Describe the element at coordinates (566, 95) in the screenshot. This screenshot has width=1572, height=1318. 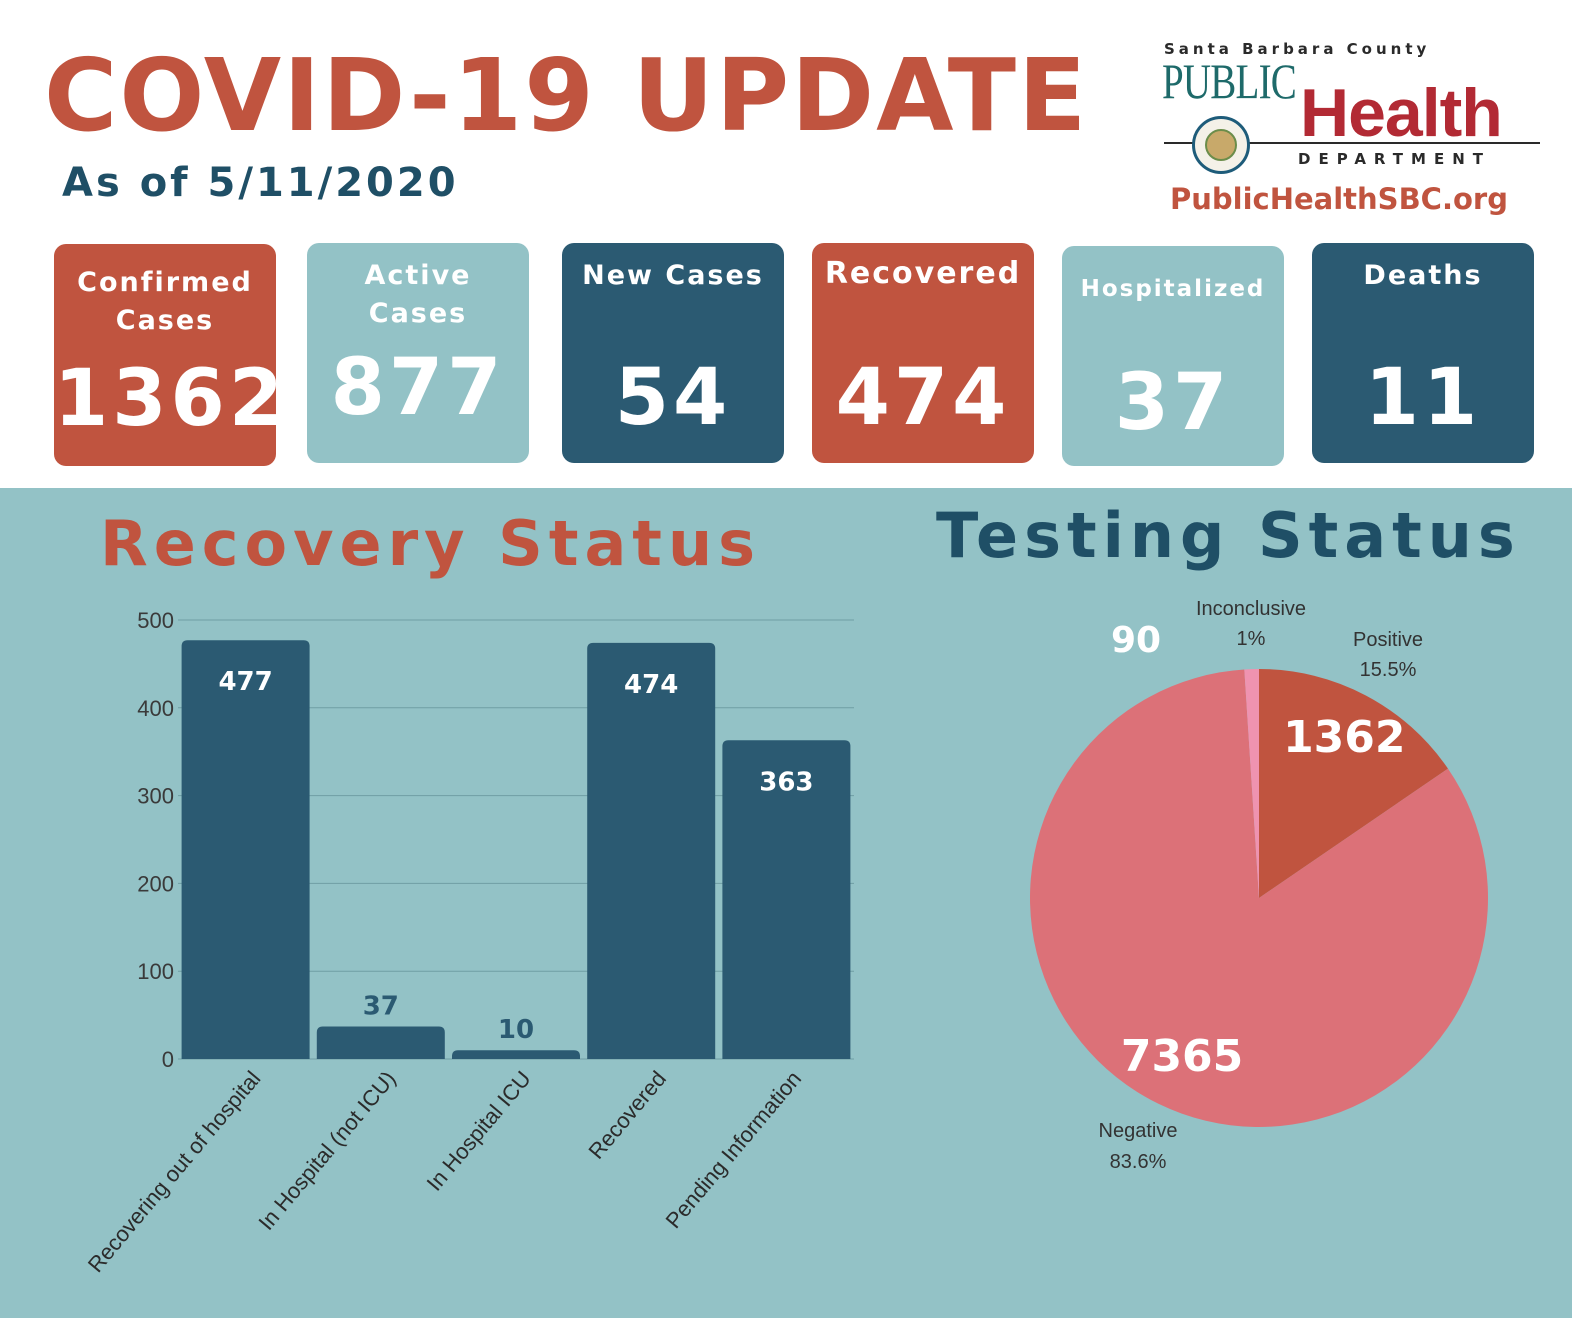
I see `page-title: COVID-19 UPDATE` at that location.